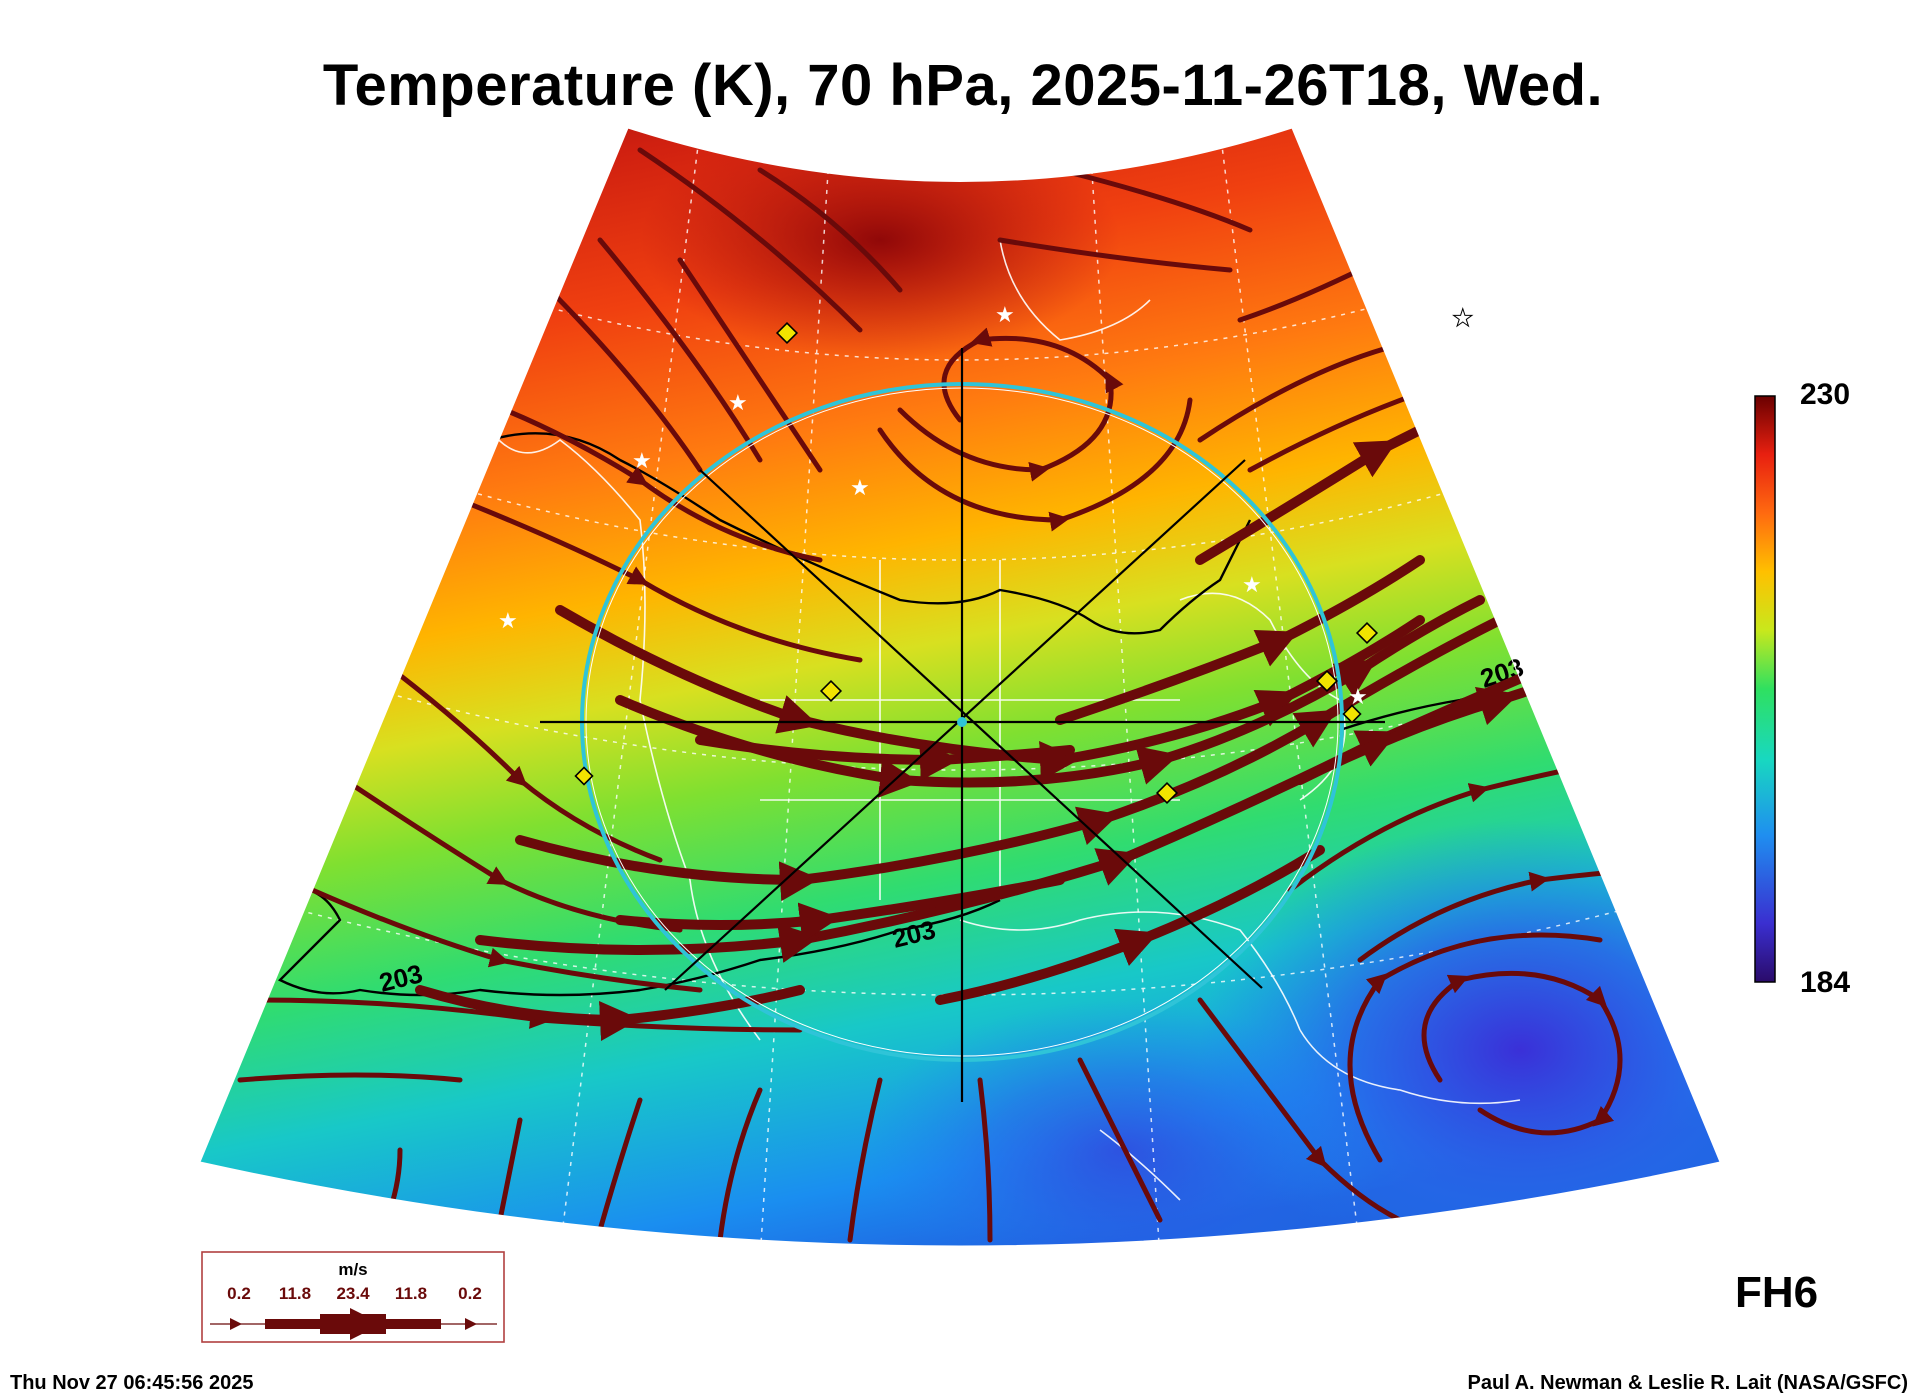 The height and width of the screenshot is (1395, 1926). Describe the element at coordinates (1825, 394) in the screenshot. I see `colorbar-max-label: 230` at that location.